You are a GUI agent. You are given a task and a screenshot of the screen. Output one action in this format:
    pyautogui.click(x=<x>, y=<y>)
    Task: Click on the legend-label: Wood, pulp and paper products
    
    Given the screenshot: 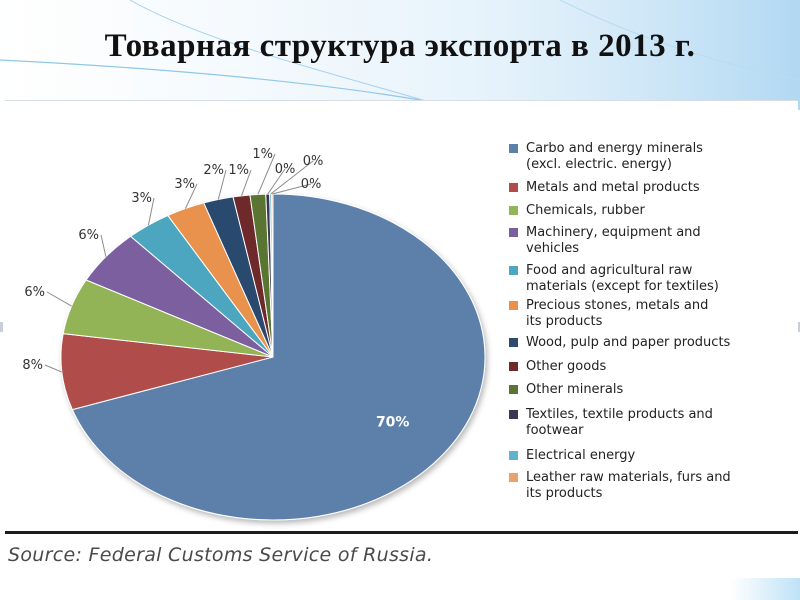 What is the action you would take?
    pyautogui.click(x=628, y=342)
    